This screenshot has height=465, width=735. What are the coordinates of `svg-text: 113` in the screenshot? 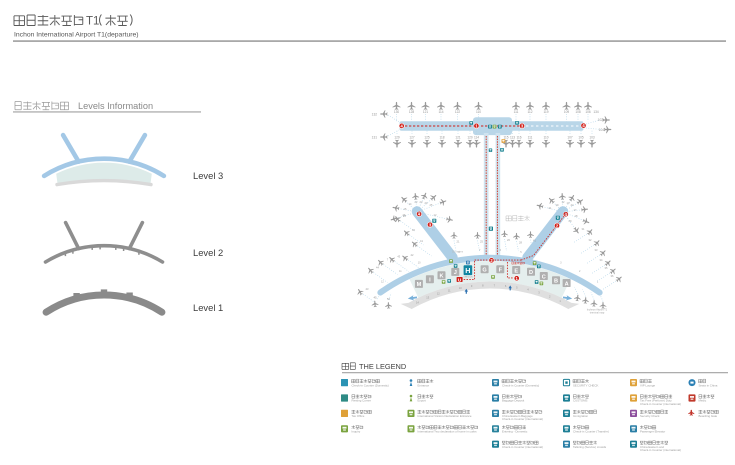 It's located at (512, 138).